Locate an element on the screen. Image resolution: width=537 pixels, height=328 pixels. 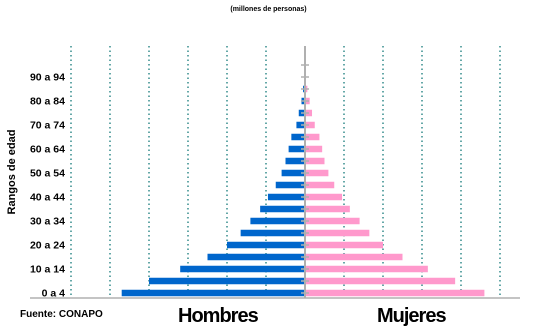
y-tick-label: 60 a 64 is located at coordinates (47, 150).